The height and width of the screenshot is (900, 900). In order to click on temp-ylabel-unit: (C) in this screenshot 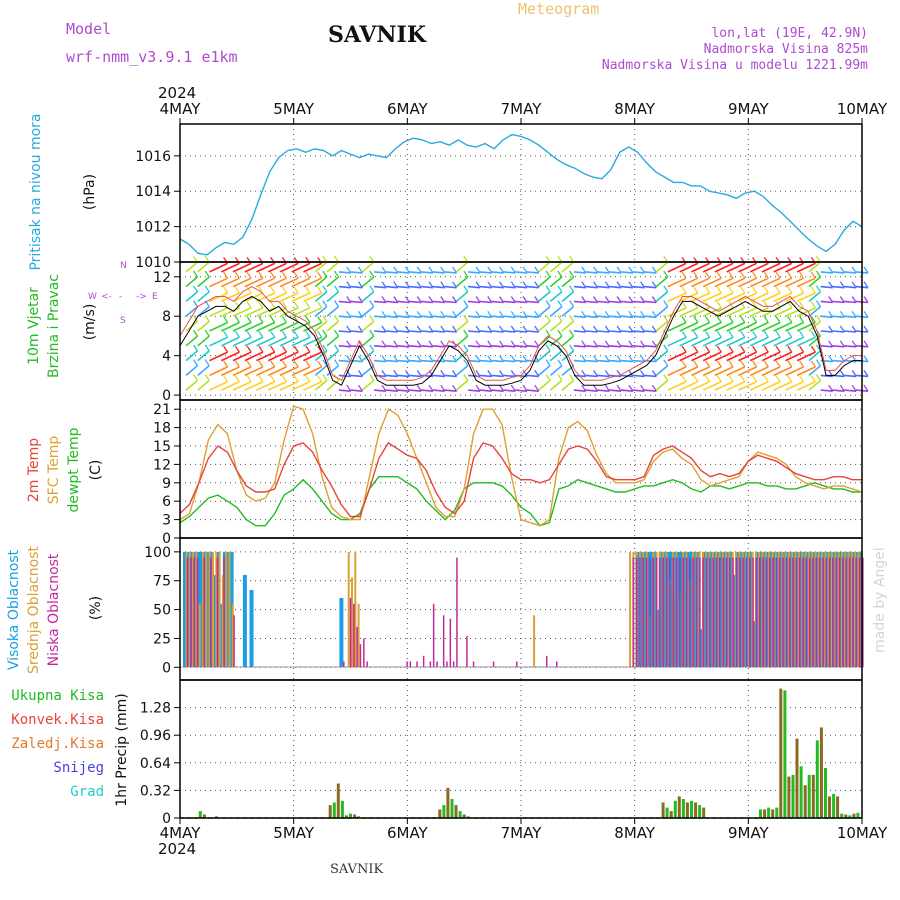, I will do `click(96, 470)`.